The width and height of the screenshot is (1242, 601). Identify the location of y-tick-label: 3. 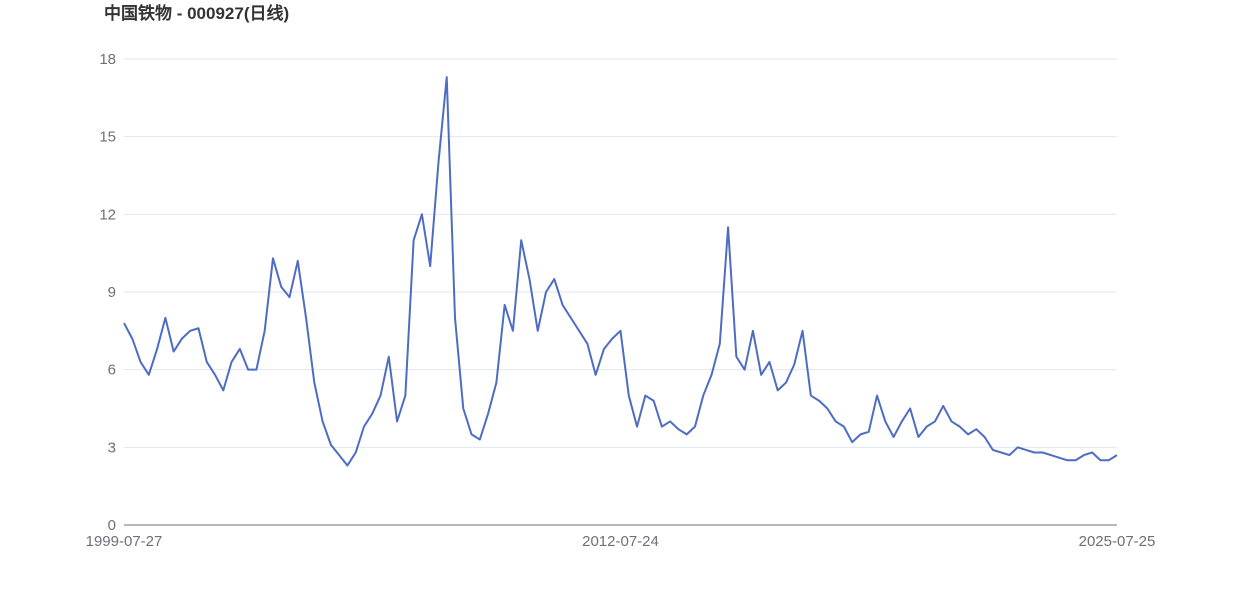
(112, 447).